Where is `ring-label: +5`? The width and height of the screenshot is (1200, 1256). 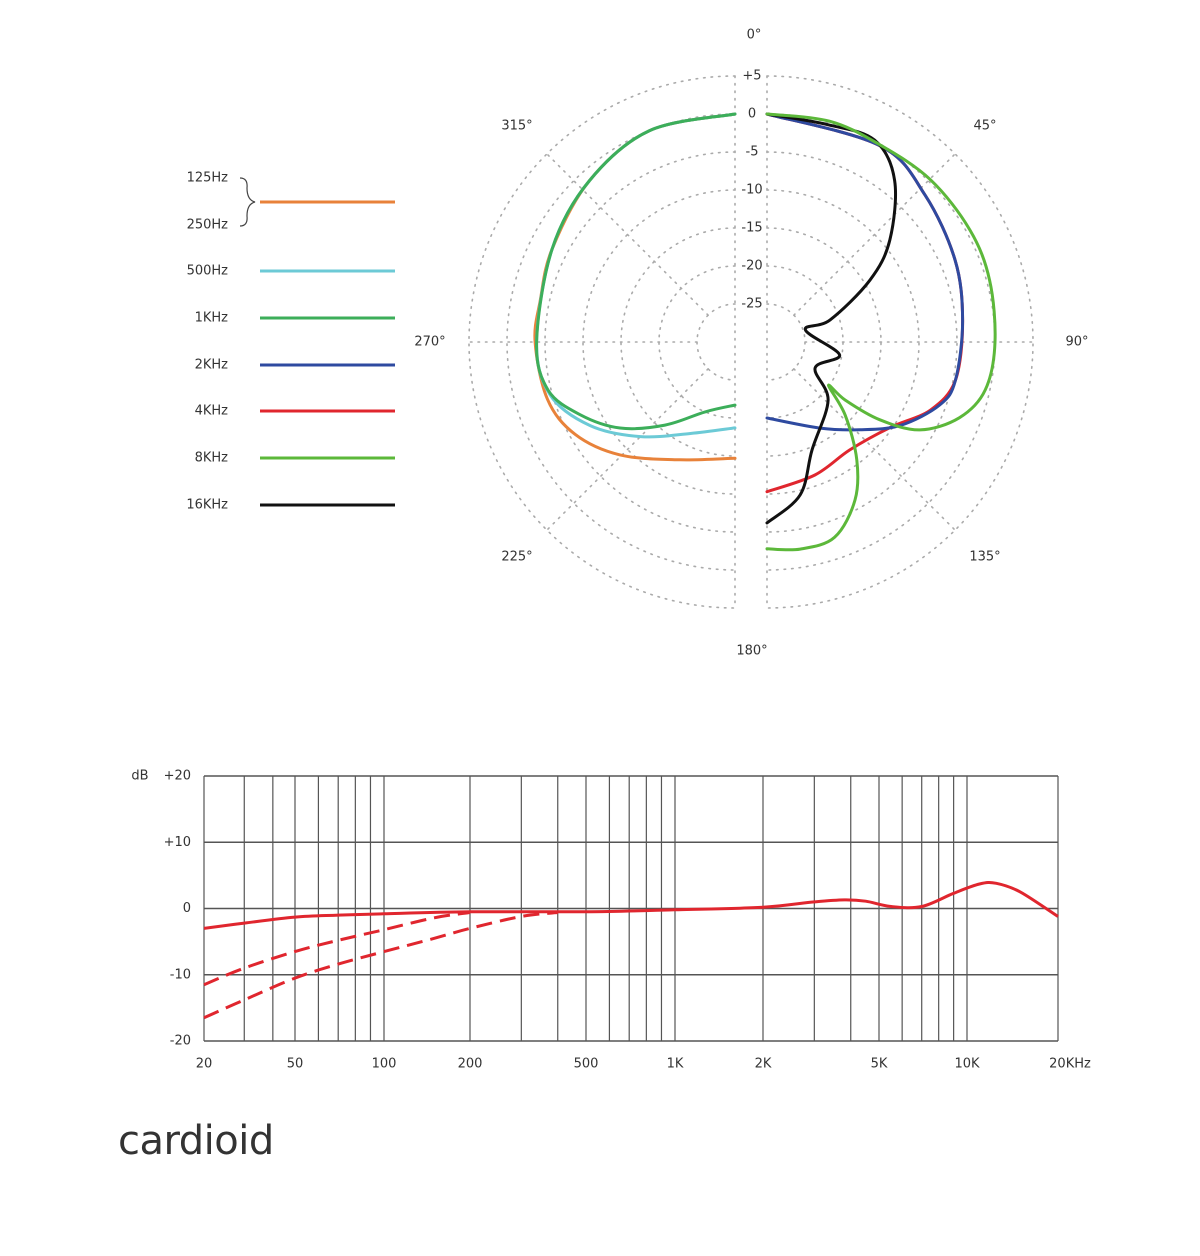
ring-label: +5 is located at coordinates (751, 76).